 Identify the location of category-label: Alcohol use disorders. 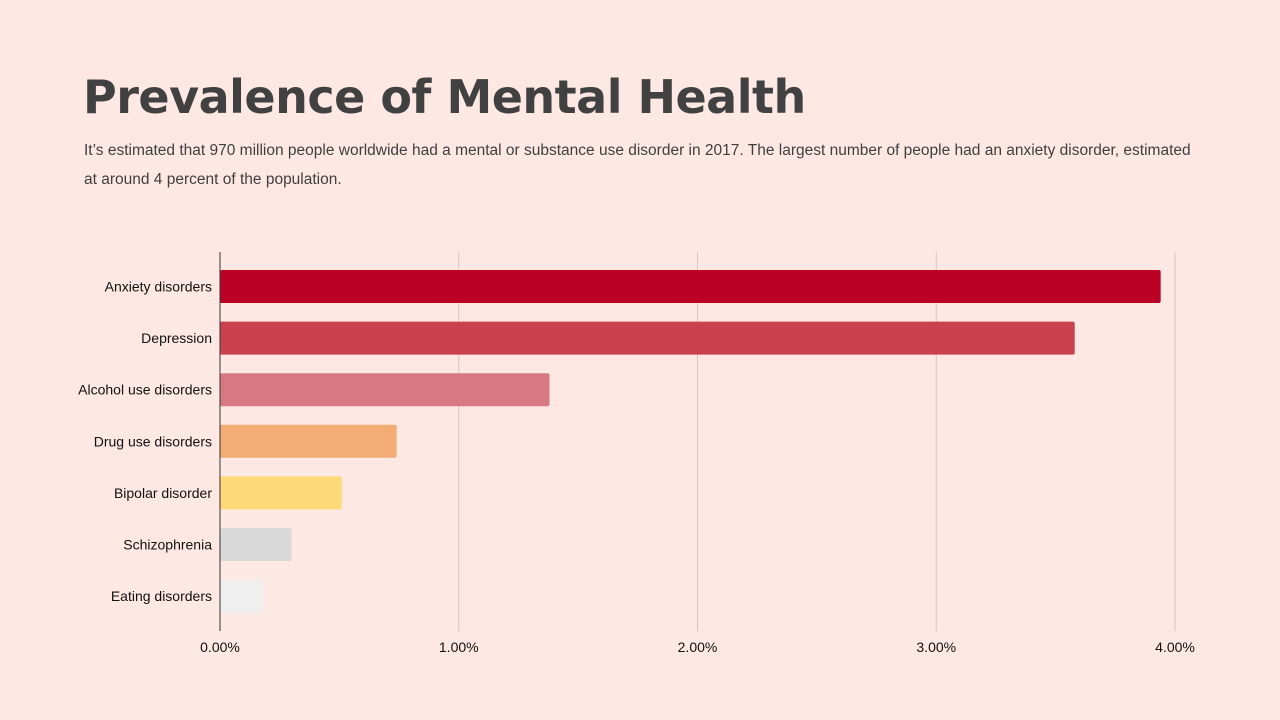
(145, 390).